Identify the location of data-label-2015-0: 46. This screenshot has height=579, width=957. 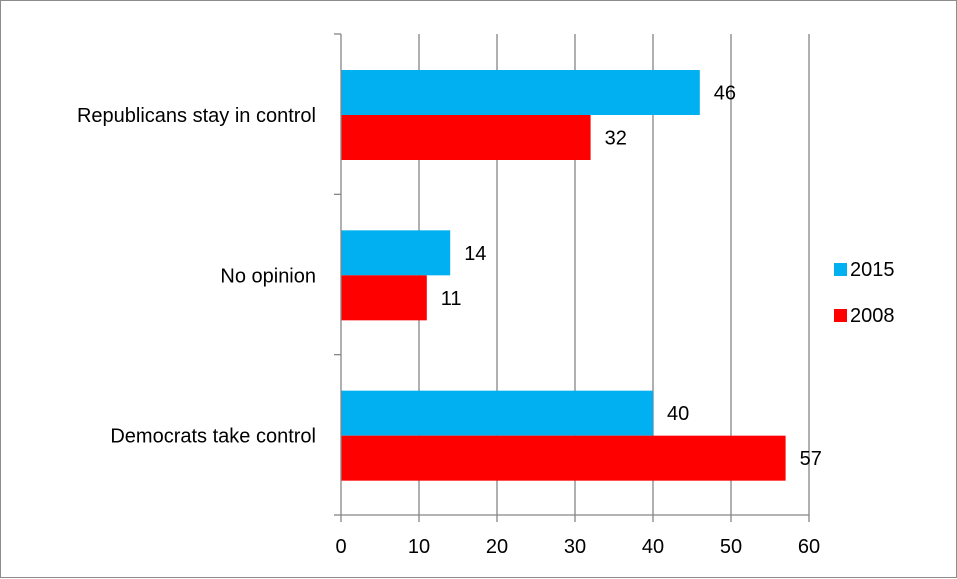
(725, 94).